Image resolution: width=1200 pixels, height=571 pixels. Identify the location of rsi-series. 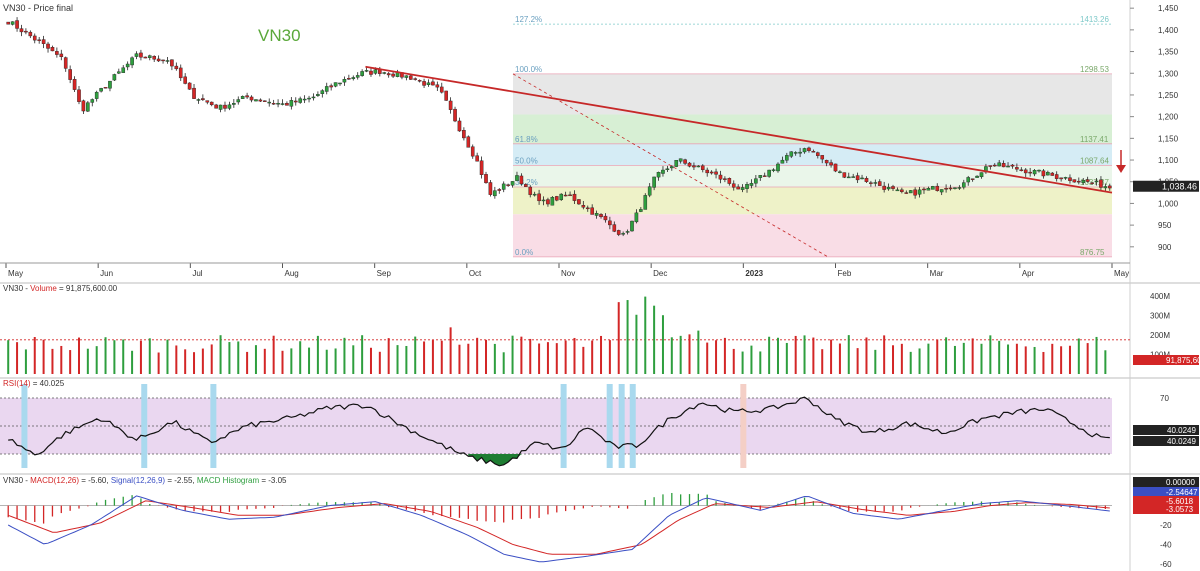
(556, 426).